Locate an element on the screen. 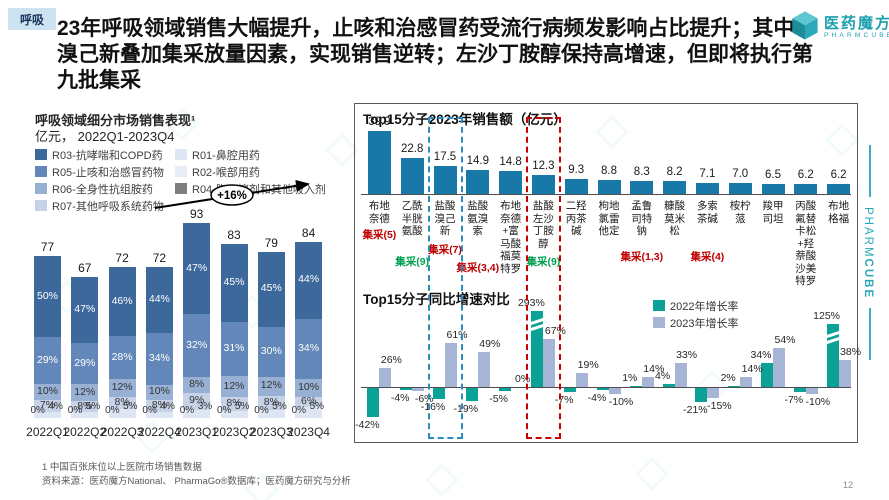 This screenshot has width=889, height=500. jicai-annotation: 集采(5) is located at coordinates (379, 235).